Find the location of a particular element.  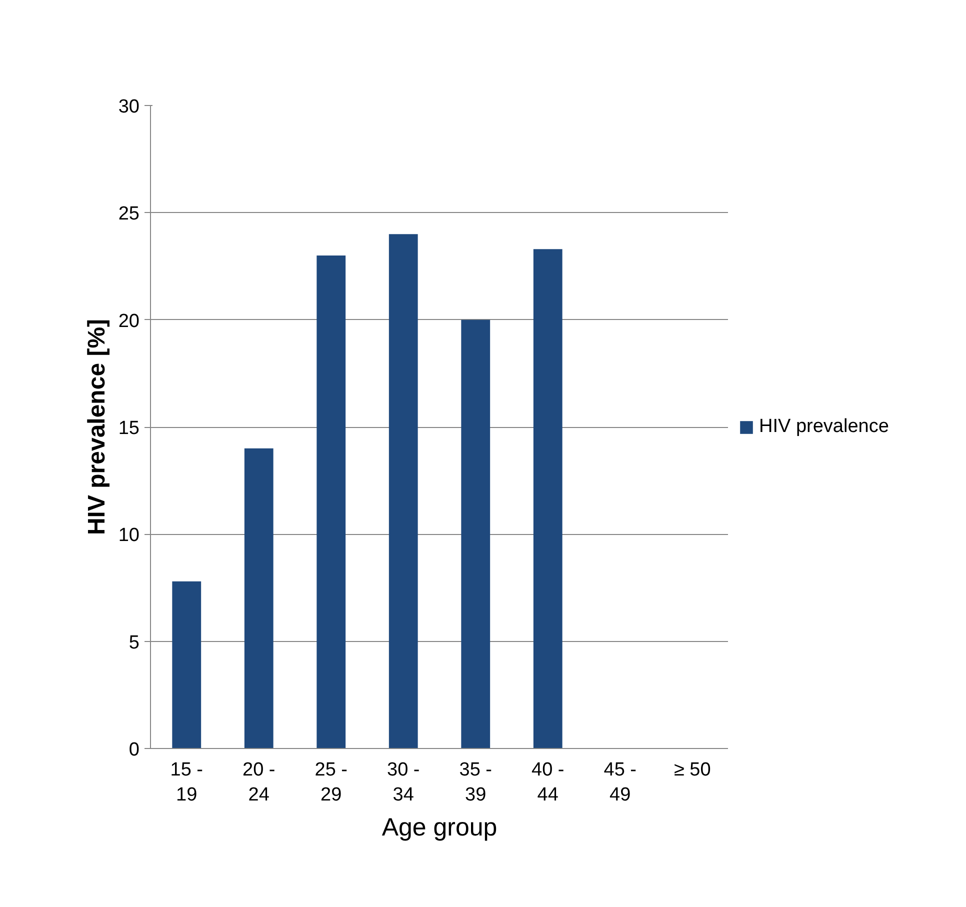

x-tick-label: ≥ 50 is located at coordinates (692, 770).